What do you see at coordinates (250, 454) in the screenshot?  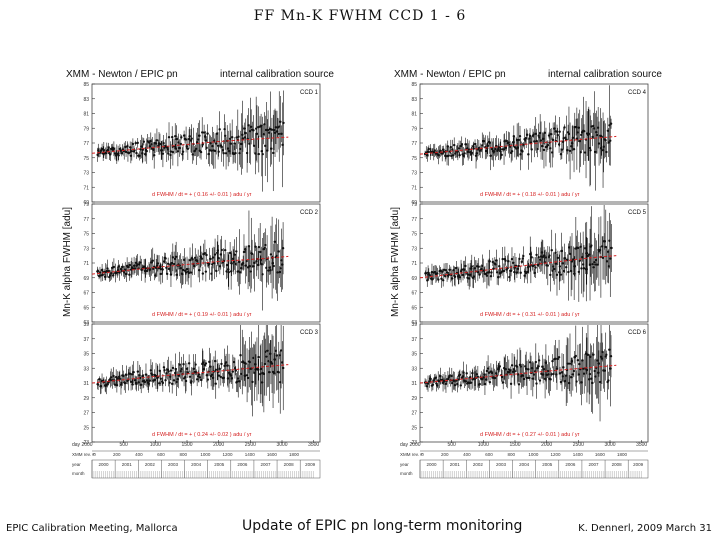 I see `rev-tick-label: 1400` at bounding box center [250, 454].